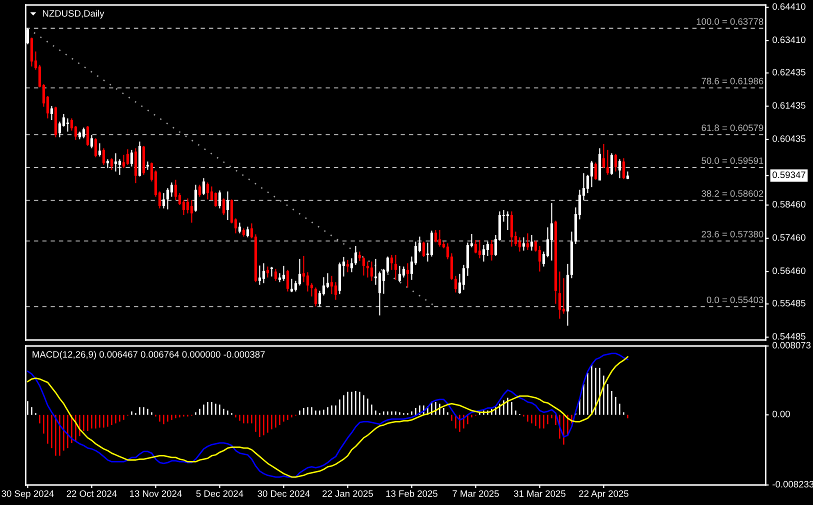  What do you see at coordinates (156, 493) in the screenshot?
I see `x-tick-label: 13 Nov 2024` at bounding box center [156, 493].